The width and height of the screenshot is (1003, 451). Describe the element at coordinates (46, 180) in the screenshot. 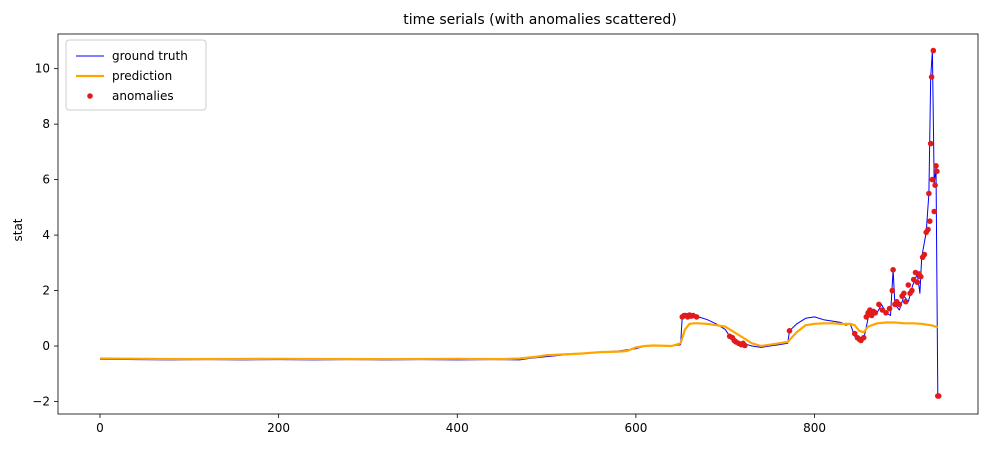

I see `y-tick-label: 6` at that location.